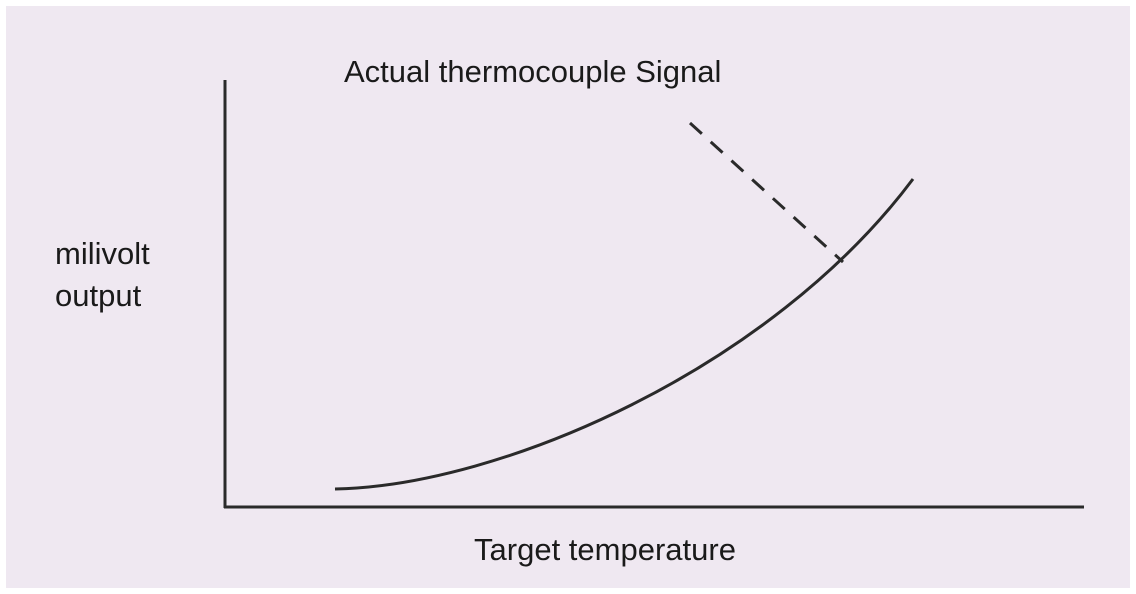  I want to click on pointer-line, so click(766, 192).